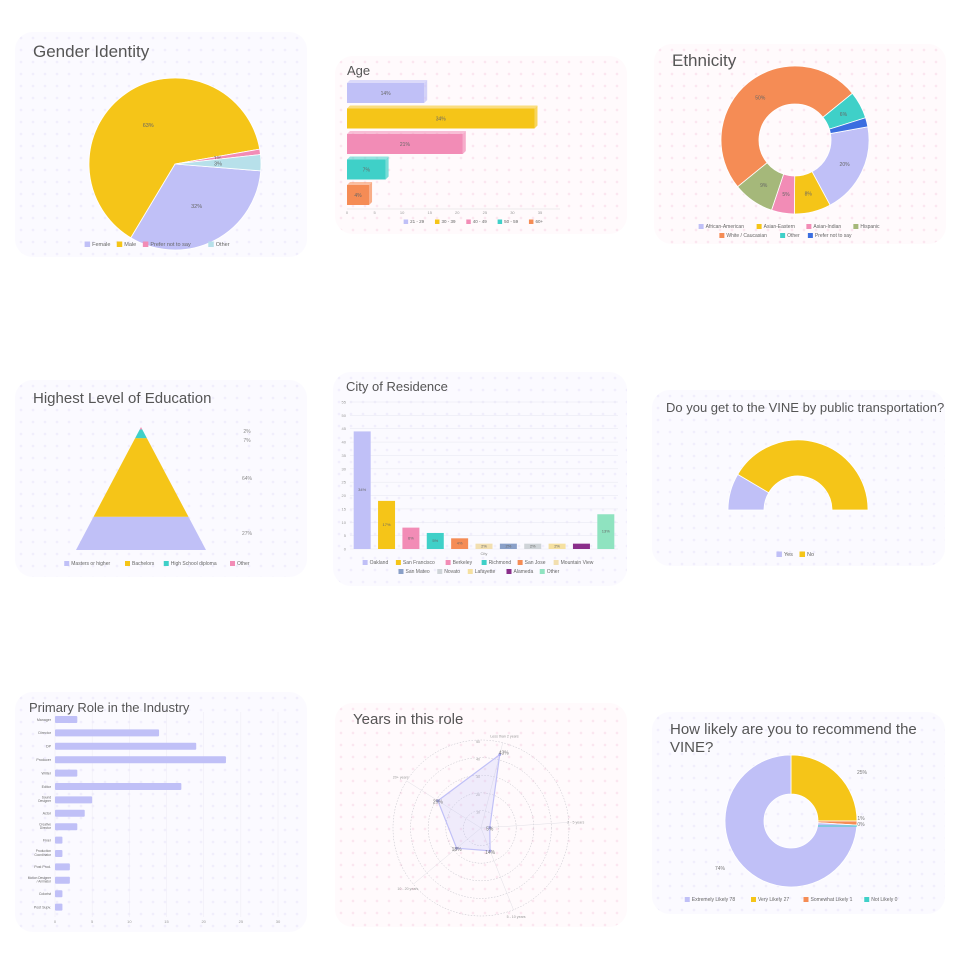  I want to click on x-tick-15: 15, so click(166, 921).